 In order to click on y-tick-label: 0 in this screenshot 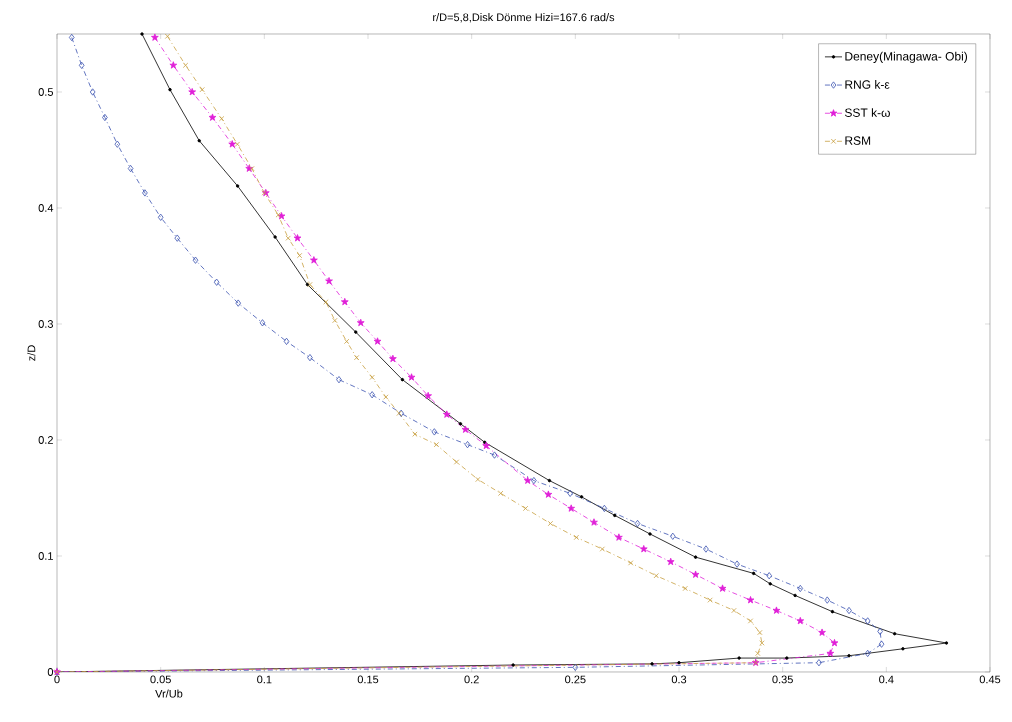, I will do `click(50, 672)`.